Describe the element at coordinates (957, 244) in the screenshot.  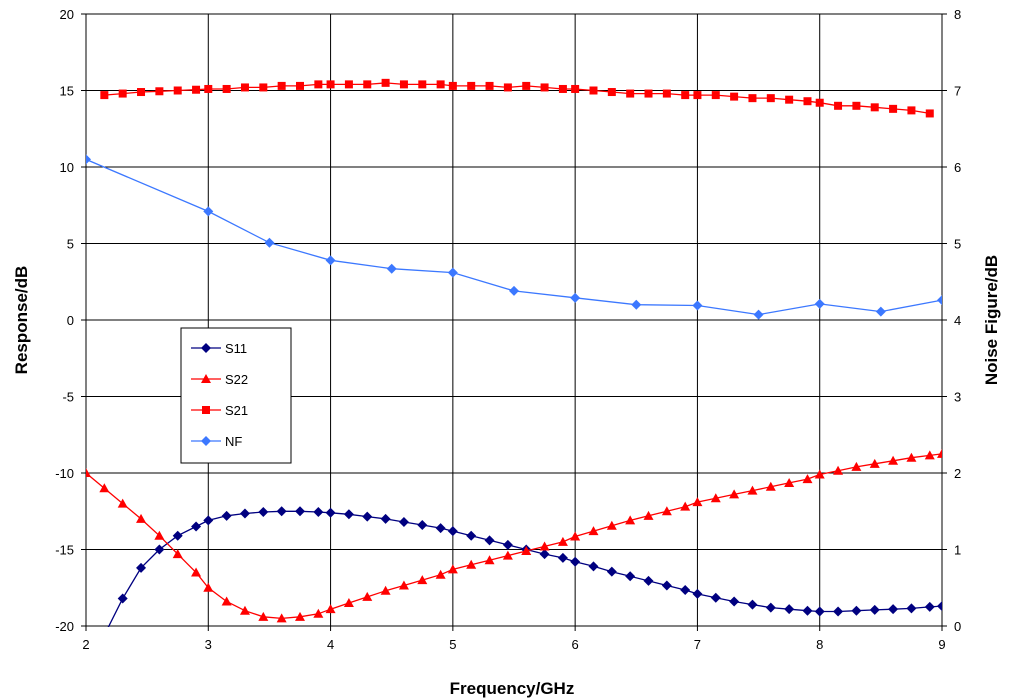
I see `y2-tick-label: 5` at that location.